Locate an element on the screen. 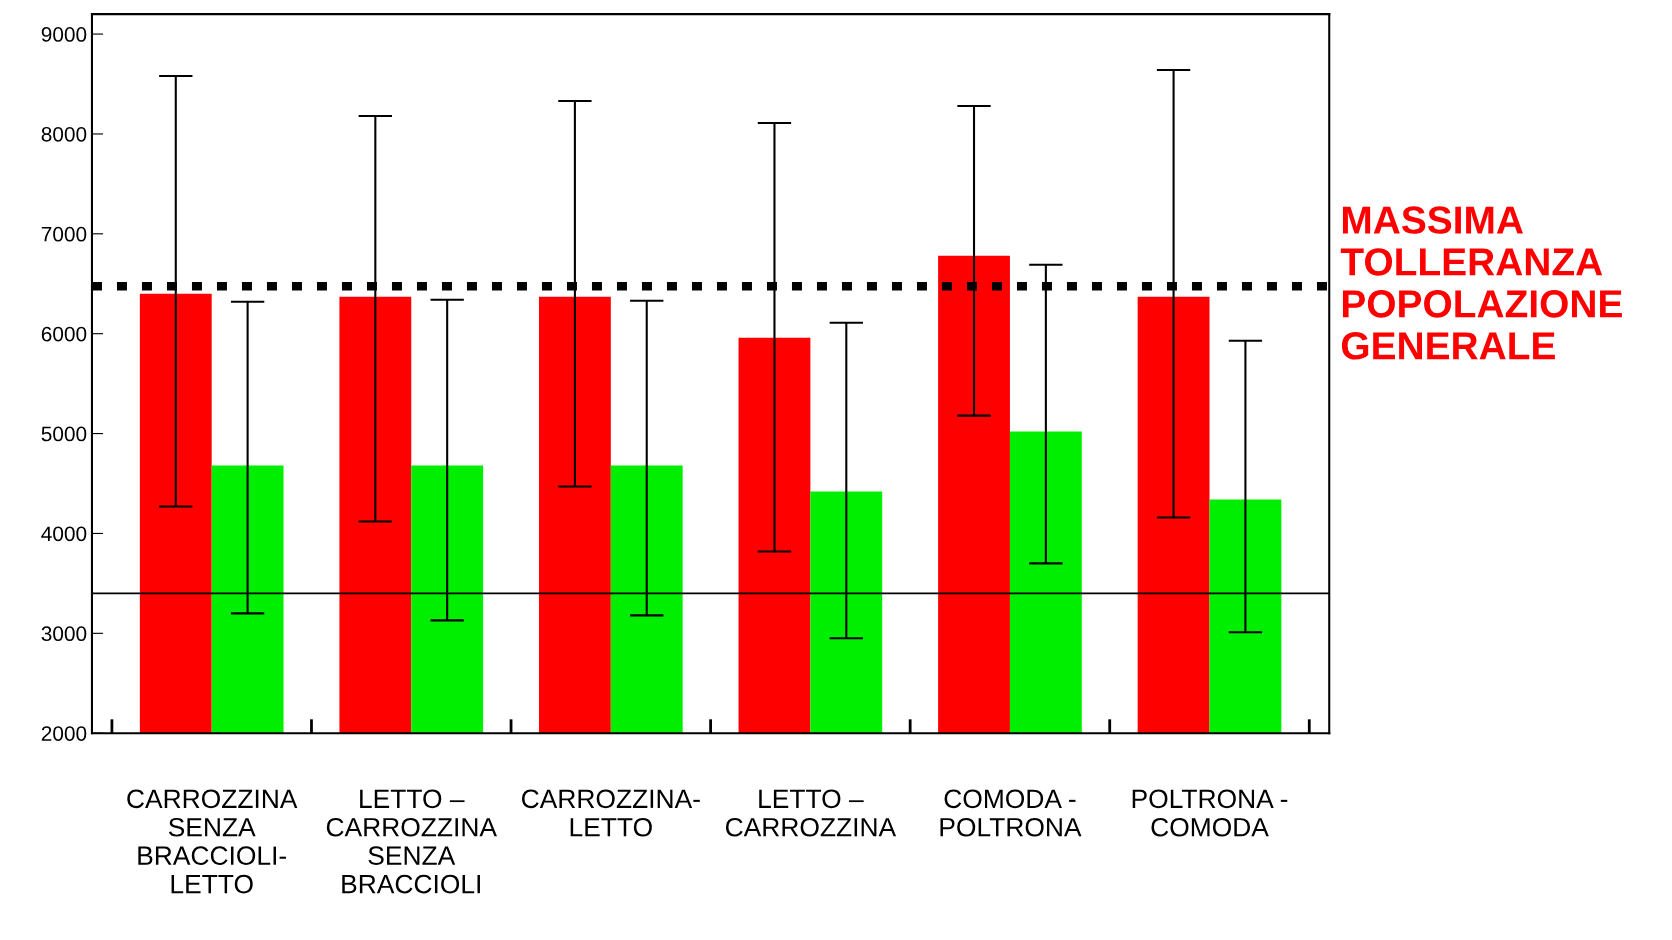 This screenshot has height=940, width=1672. y-tick-label: 5000 is located at coordinates (64, 434).